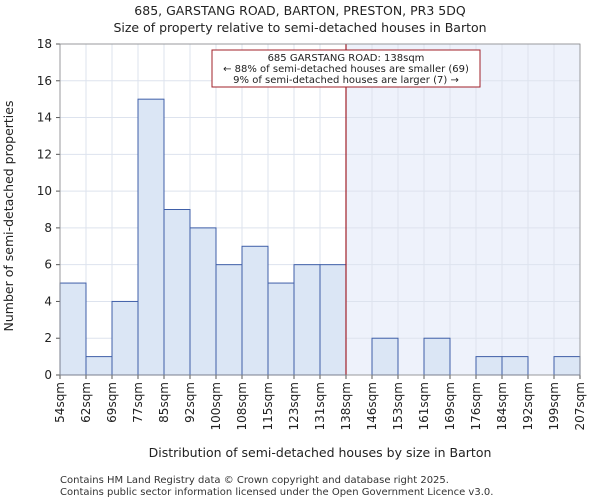  I want to click on x-tick-label: 115sqm, so click(268, 406).